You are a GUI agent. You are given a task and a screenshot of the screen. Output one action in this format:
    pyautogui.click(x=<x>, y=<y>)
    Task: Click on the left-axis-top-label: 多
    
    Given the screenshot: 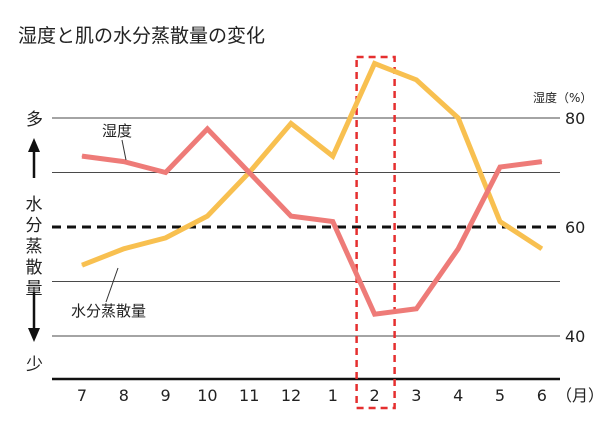 What is the action you would take?
    pyautogui.click(x=34, y=120)
    